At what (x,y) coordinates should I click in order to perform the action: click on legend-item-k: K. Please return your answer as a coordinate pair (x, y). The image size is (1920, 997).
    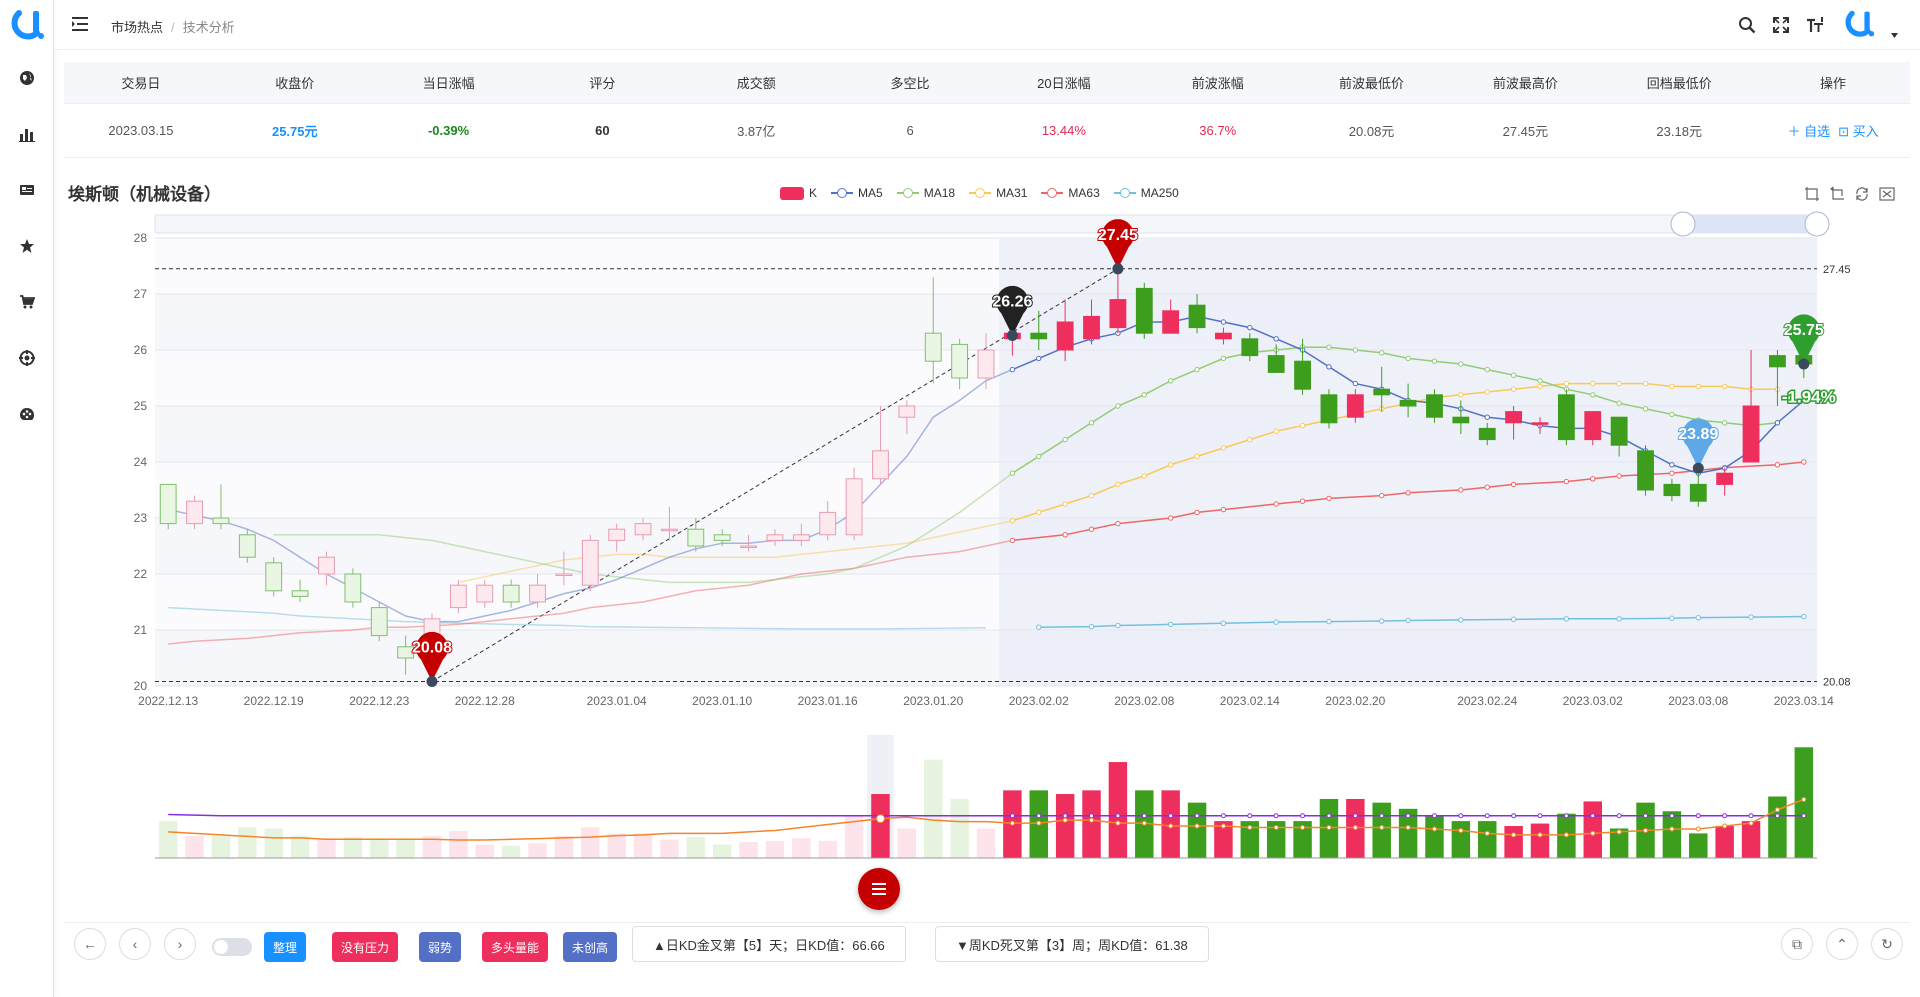
    Looking at the image, I should click on (798, 193).